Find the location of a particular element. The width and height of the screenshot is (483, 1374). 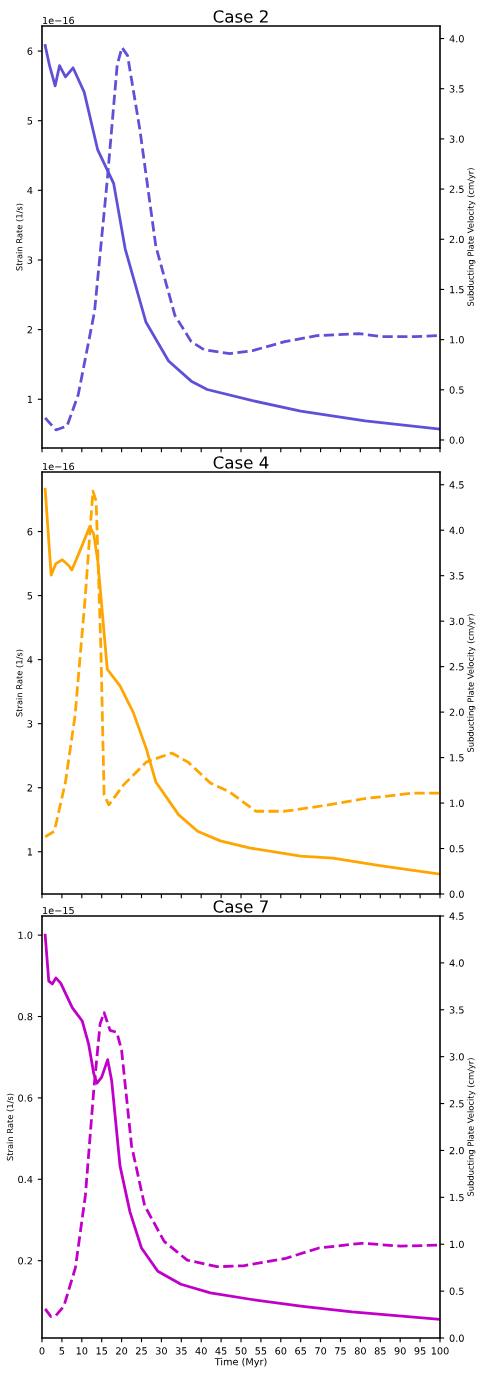

x-tick-label: 75 is located at coordinates (340, 1351).